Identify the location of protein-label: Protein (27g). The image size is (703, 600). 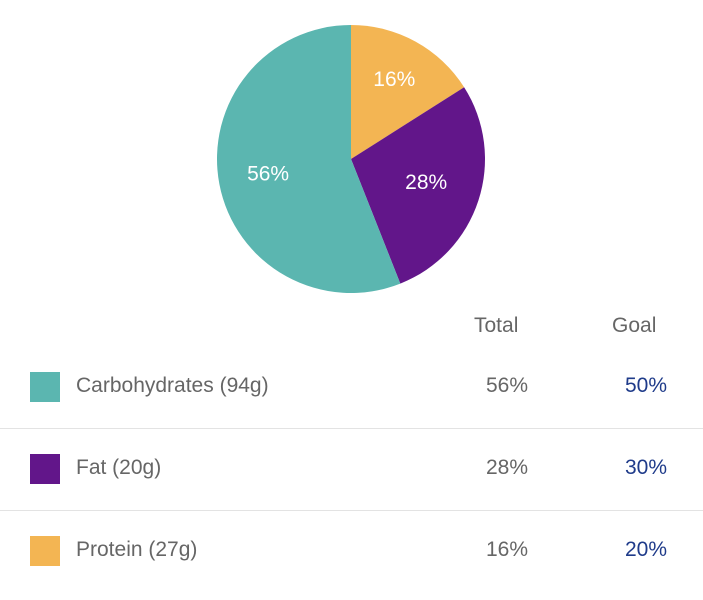
(137, 549).